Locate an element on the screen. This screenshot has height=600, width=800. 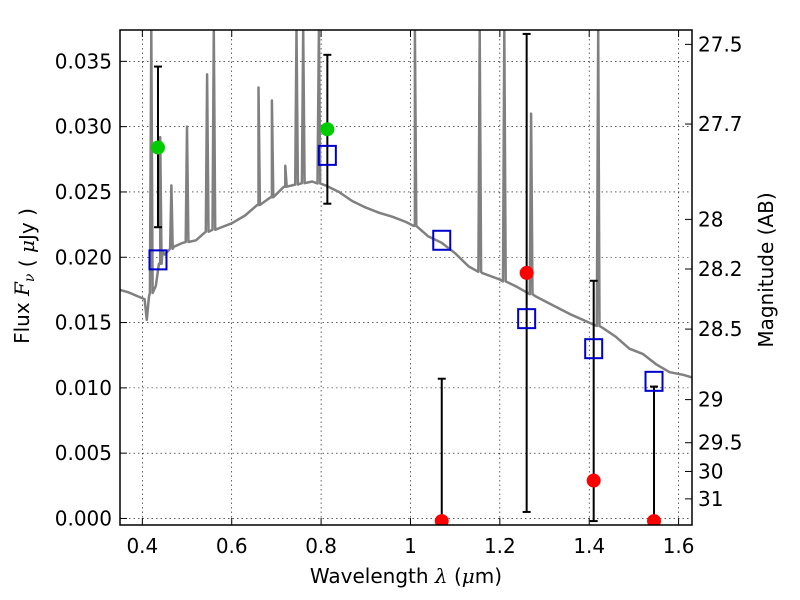
y-axis-label-unit-open: ( is located at coordinates (27, 263).